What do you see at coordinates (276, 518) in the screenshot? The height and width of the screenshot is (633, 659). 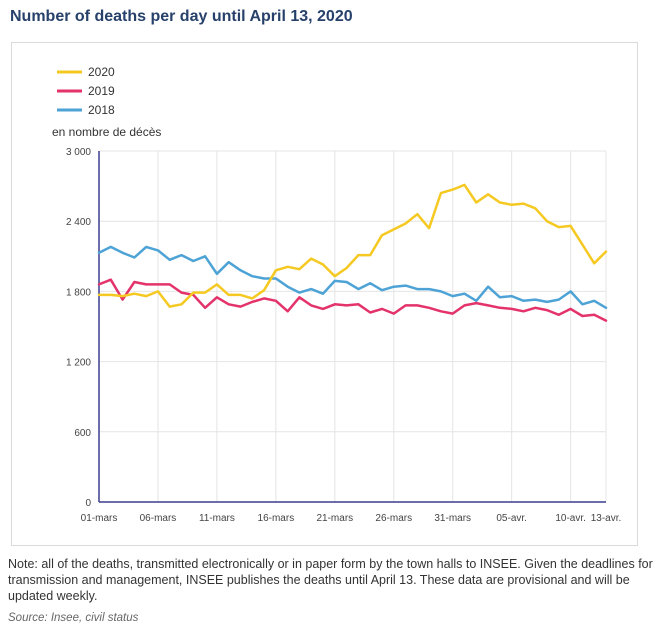 I see `x-tick-label: 16-mars` at bounding box center [276, 518].